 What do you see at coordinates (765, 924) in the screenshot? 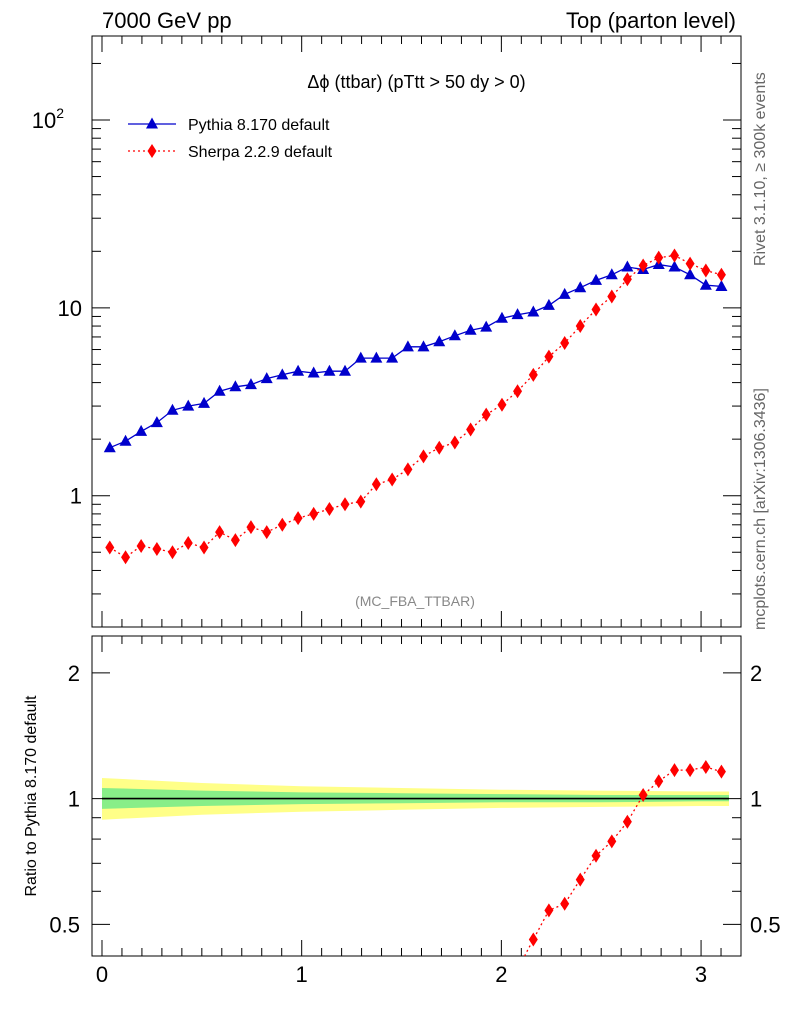
I see `ratio-y-tick-label-right: 0.5` at bounding box center [765, 924].